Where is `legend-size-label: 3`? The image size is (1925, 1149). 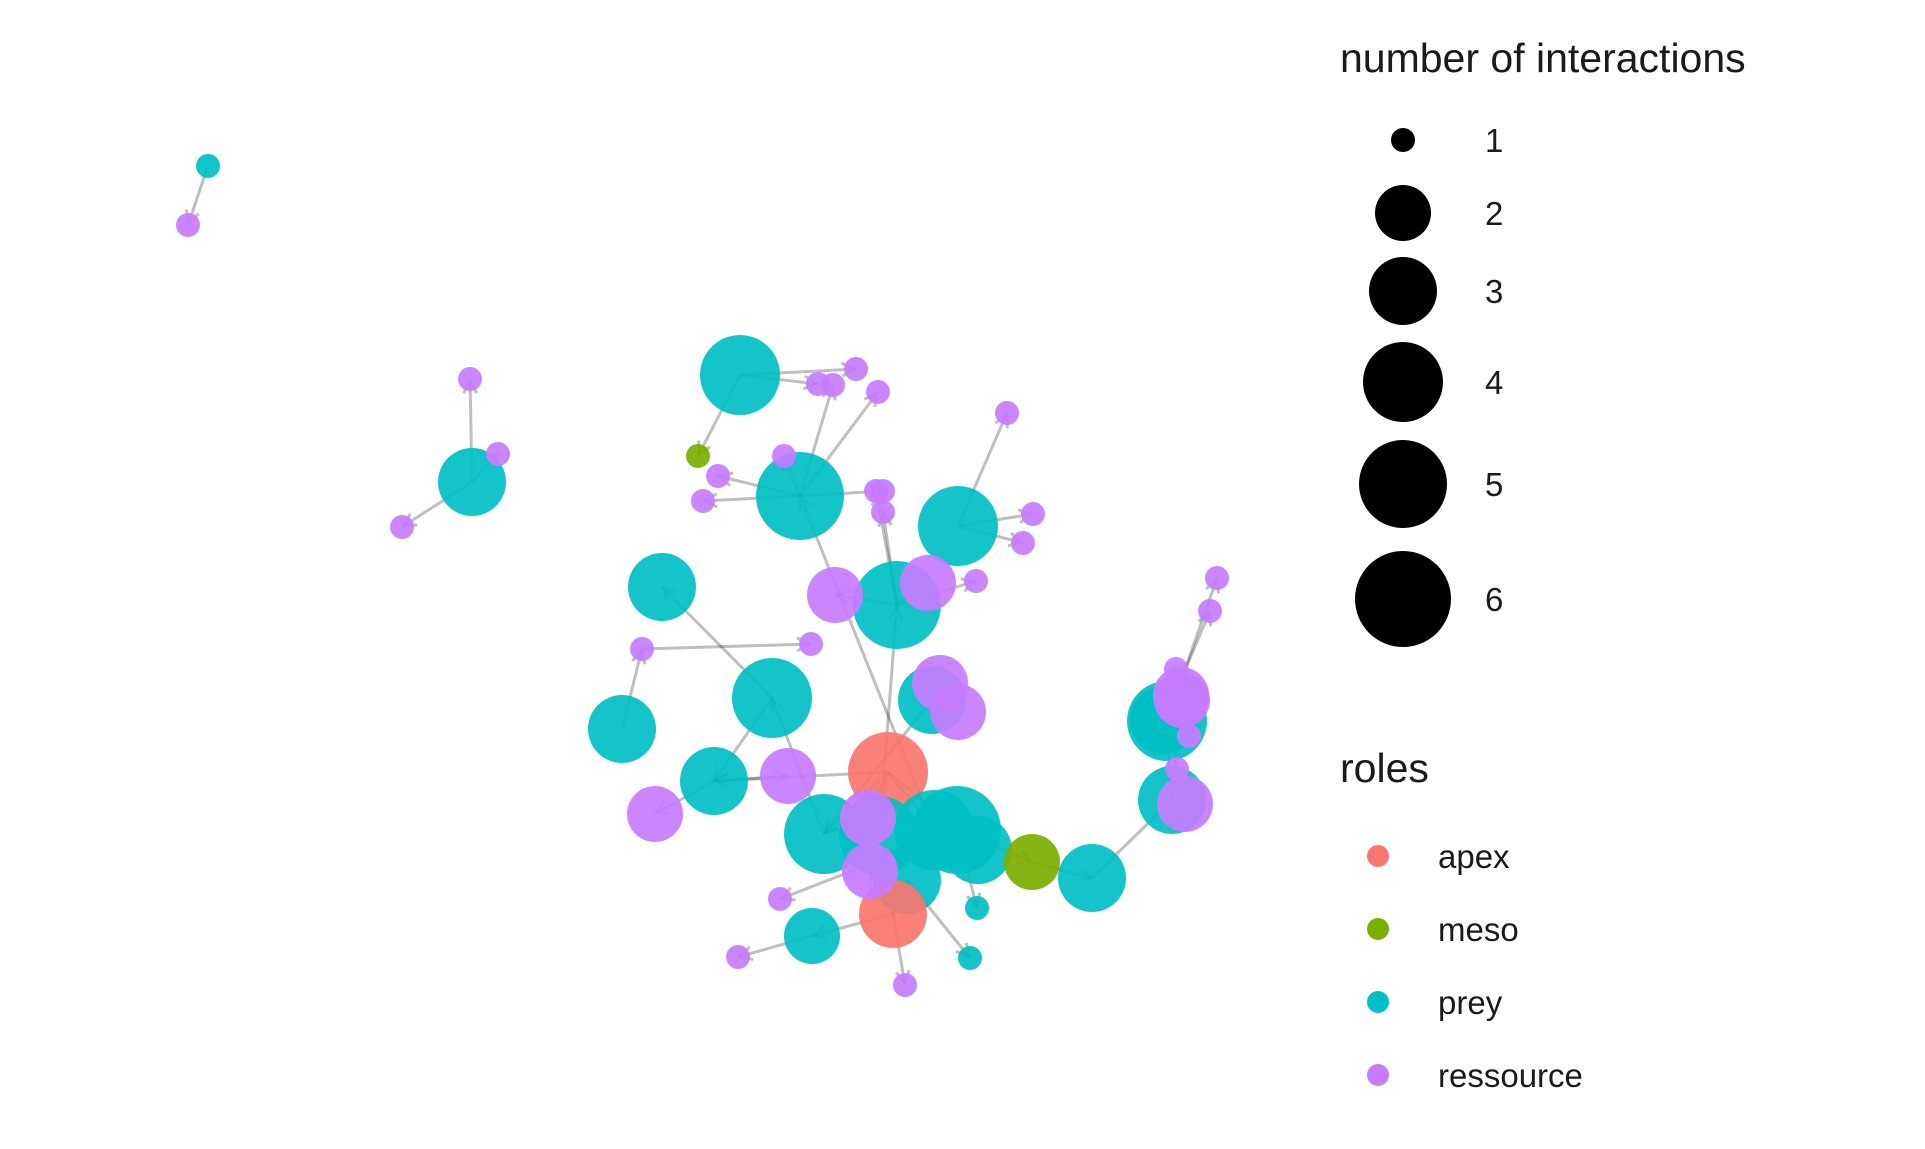
legend-size-label: 3 is located at coordinates (1494, 291).